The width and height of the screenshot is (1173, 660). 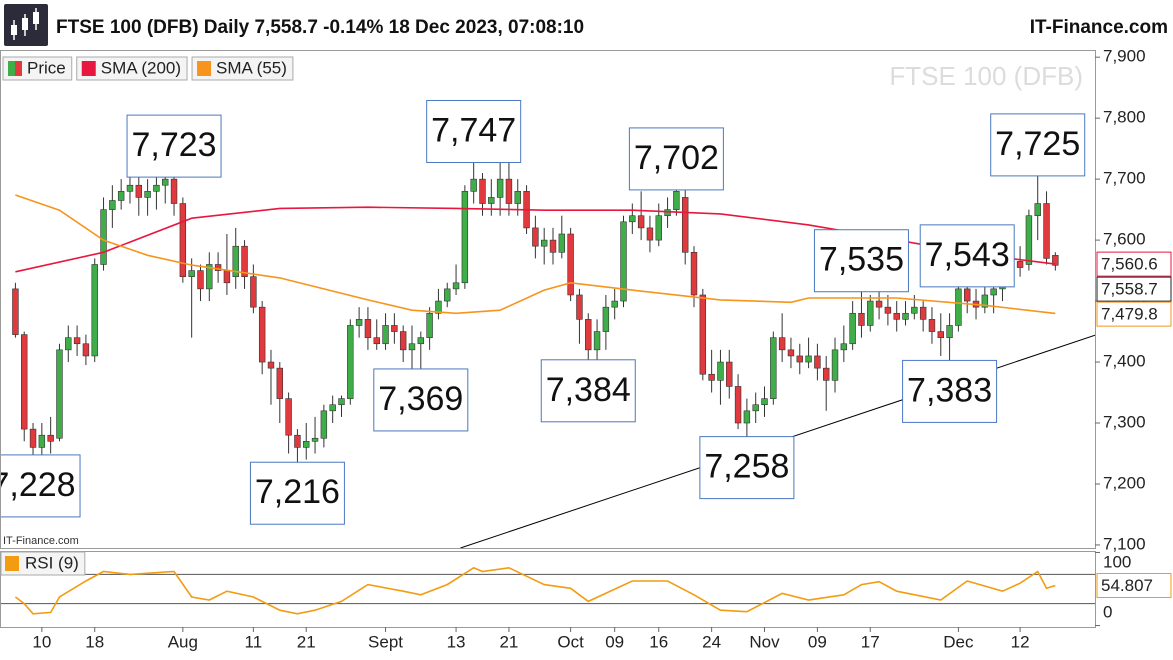 I want to click on legend-label: SMA (55), so click(x=251, y=67).